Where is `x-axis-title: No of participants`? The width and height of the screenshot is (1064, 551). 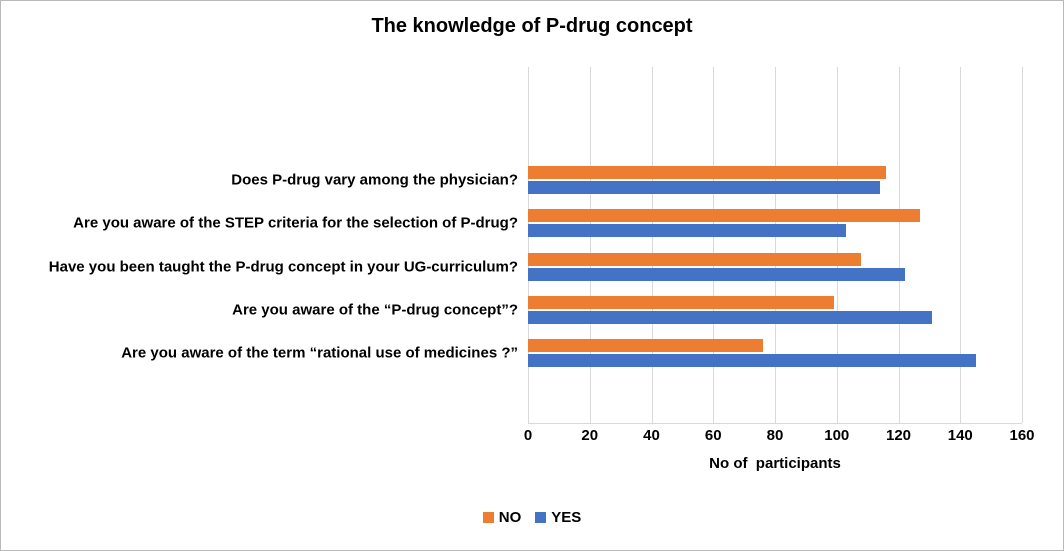 x-axis-title: No of participants is located at coordinates (775, 463).